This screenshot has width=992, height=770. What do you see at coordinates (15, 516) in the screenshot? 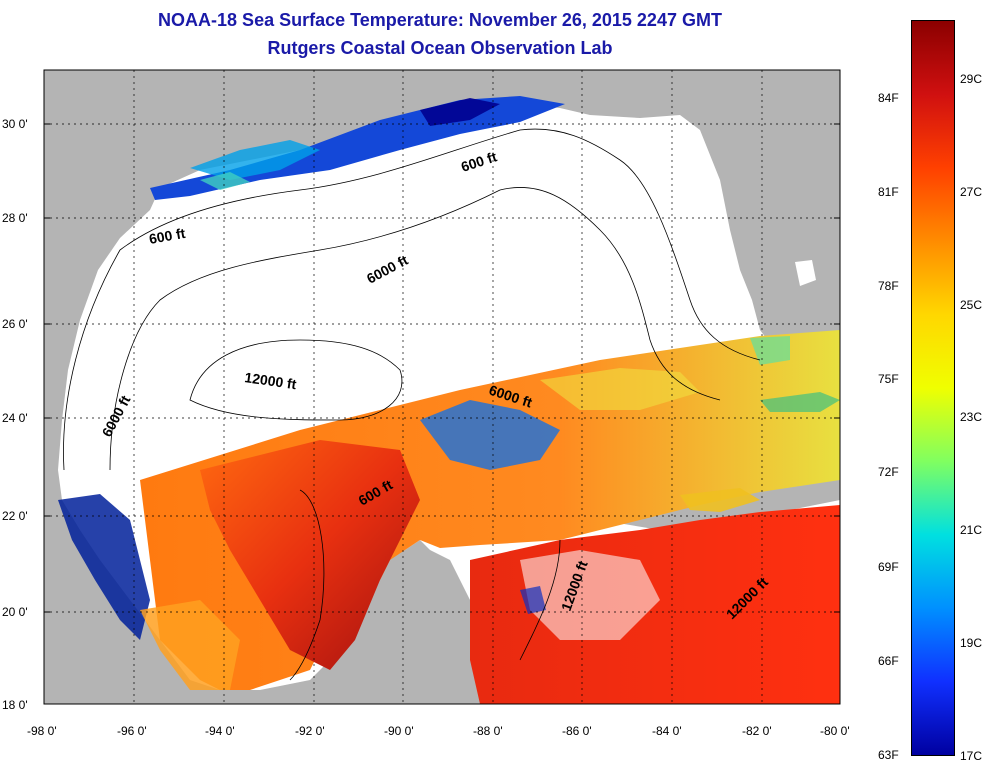
I see `y-tick-label: 22 0'` at bounding box center [15, 516].